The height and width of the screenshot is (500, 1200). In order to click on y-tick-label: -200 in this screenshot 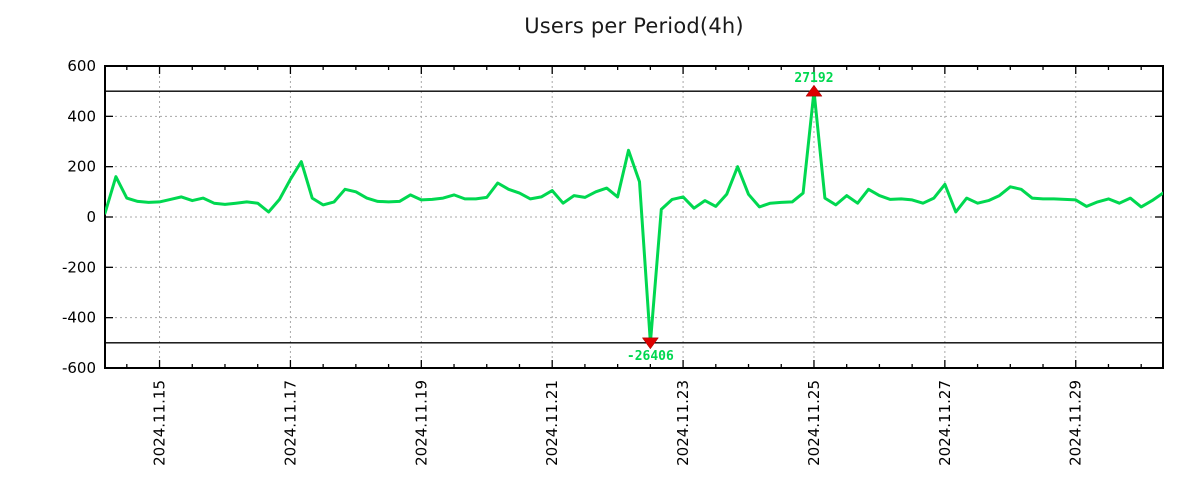, I will do `click(79, 267)`.